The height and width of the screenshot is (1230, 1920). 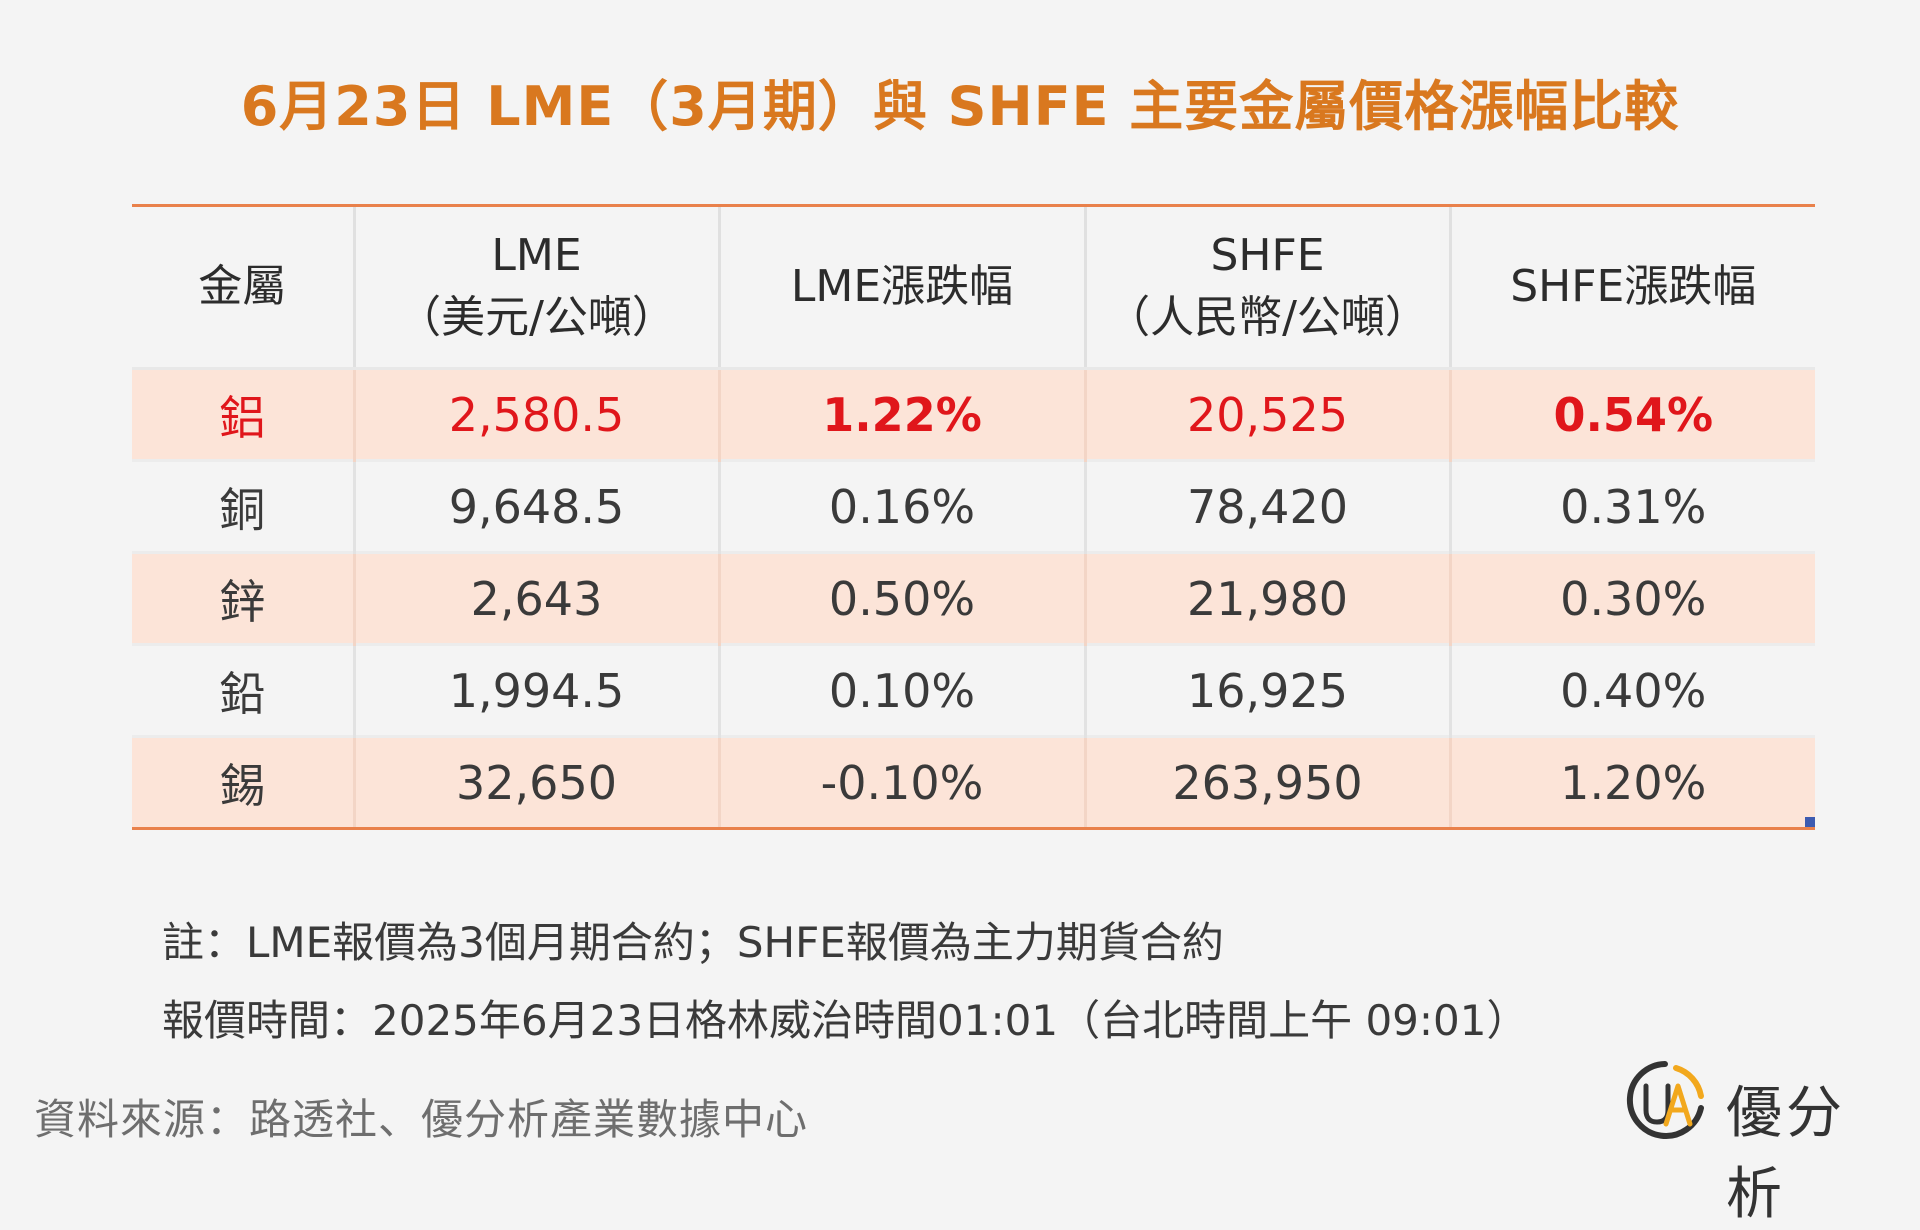 I want to click on table-row-copper: 銅 9,648.5 0.16% 78,420 0.31%, so click(x=973, y=506).